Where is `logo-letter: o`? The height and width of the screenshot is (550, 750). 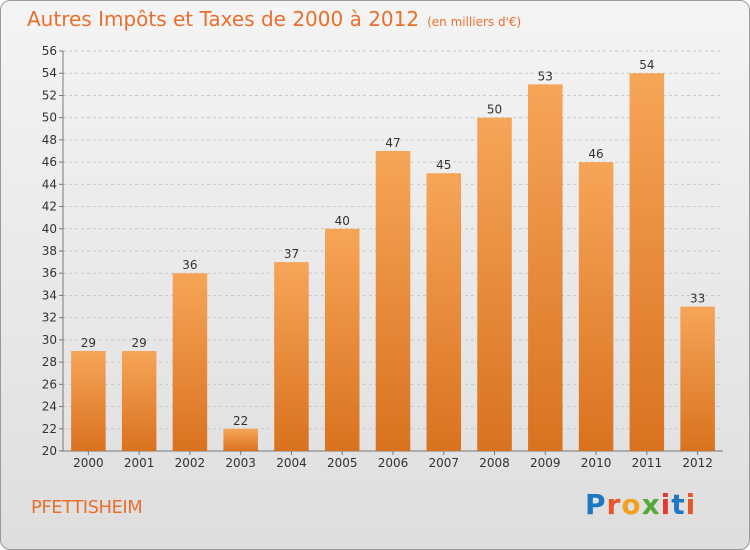
logo-letter: o is located at coordinates (631, 504).